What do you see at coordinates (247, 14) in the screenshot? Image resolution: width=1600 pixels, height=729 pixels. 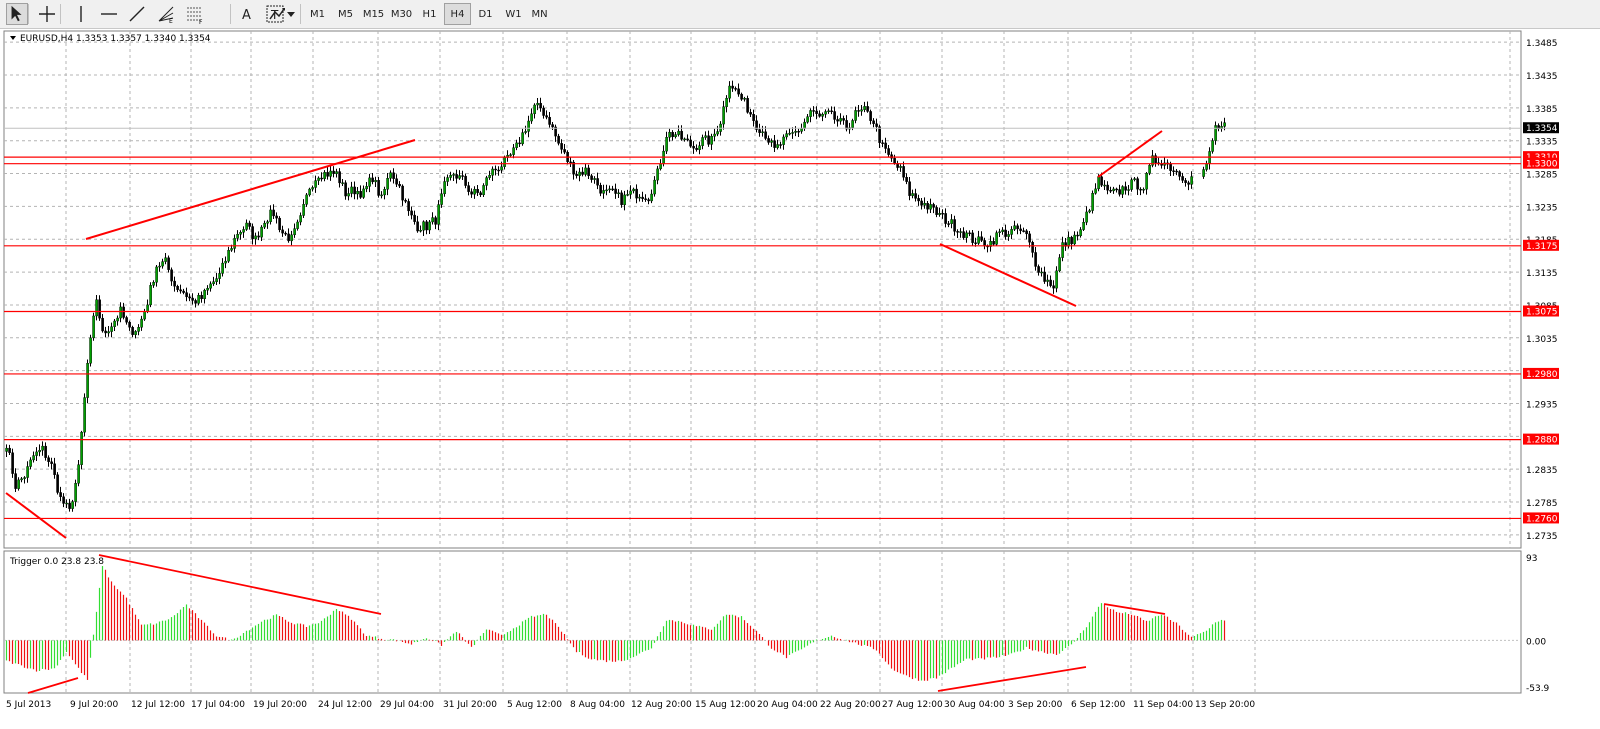 I see `text-tool: A` at bounding box center [247, 14].